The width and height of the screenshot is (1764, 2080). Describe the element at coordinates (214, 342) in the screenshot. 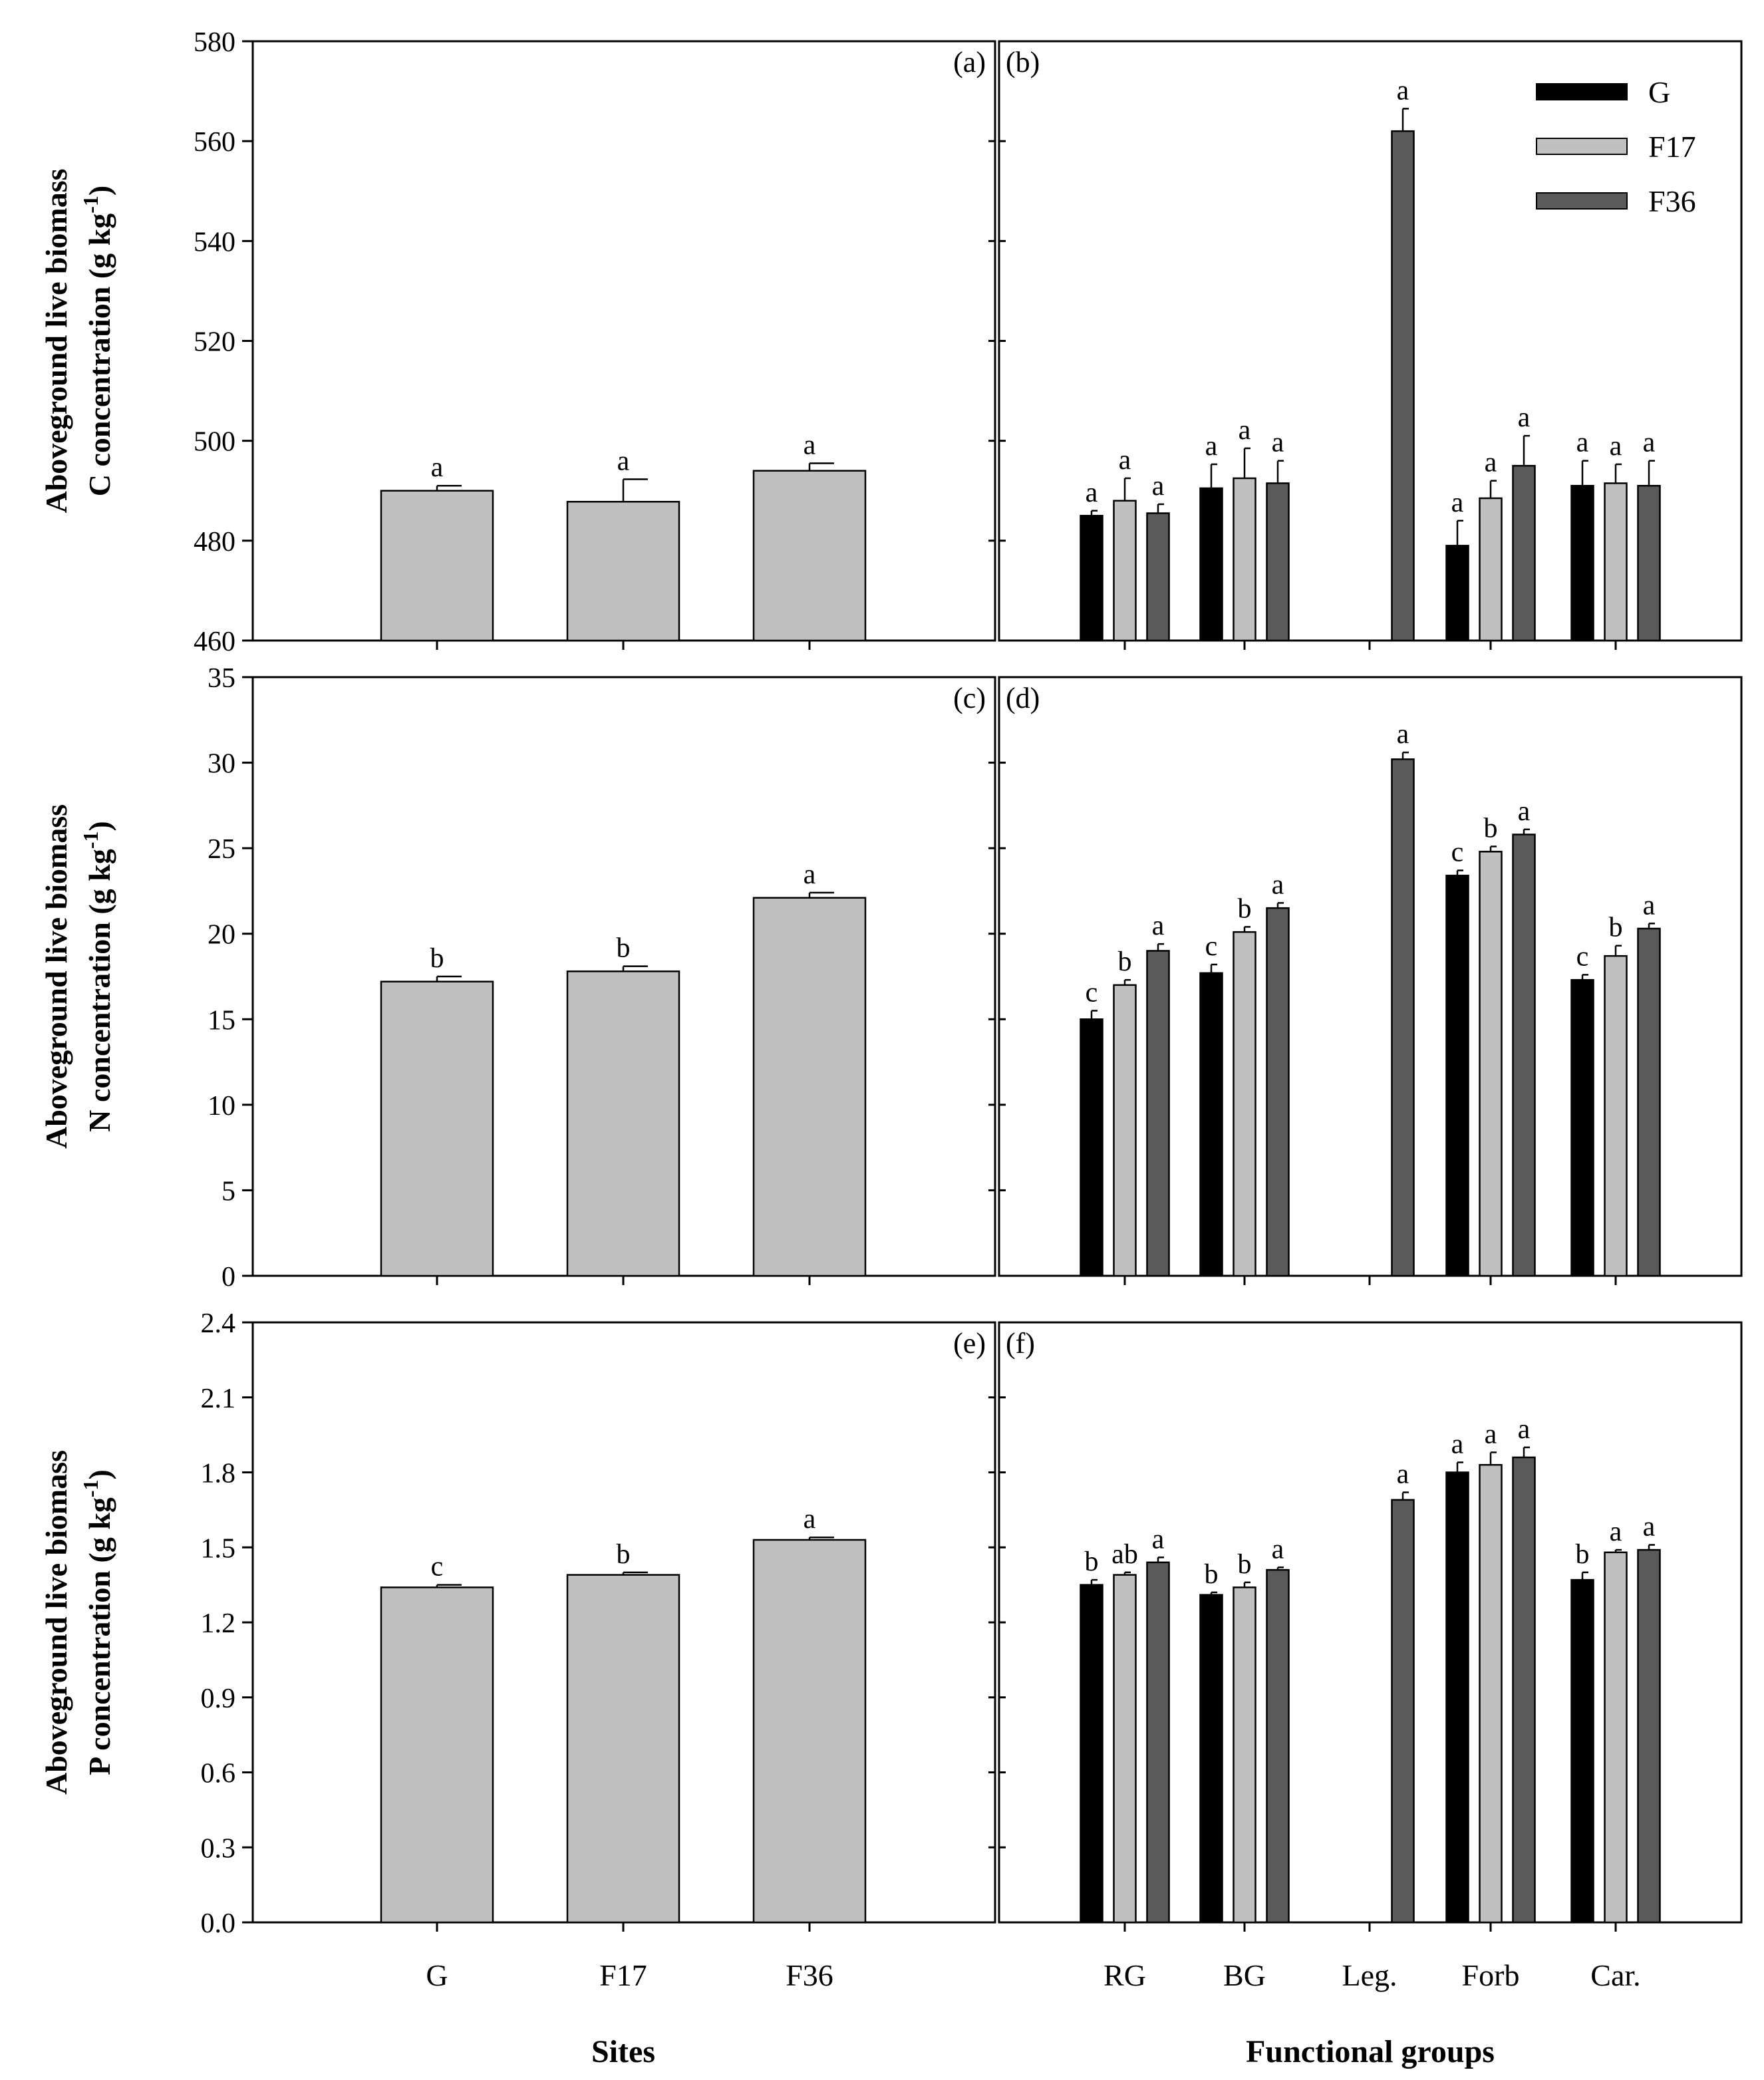

I see `y-tick-label: 520` at that location.